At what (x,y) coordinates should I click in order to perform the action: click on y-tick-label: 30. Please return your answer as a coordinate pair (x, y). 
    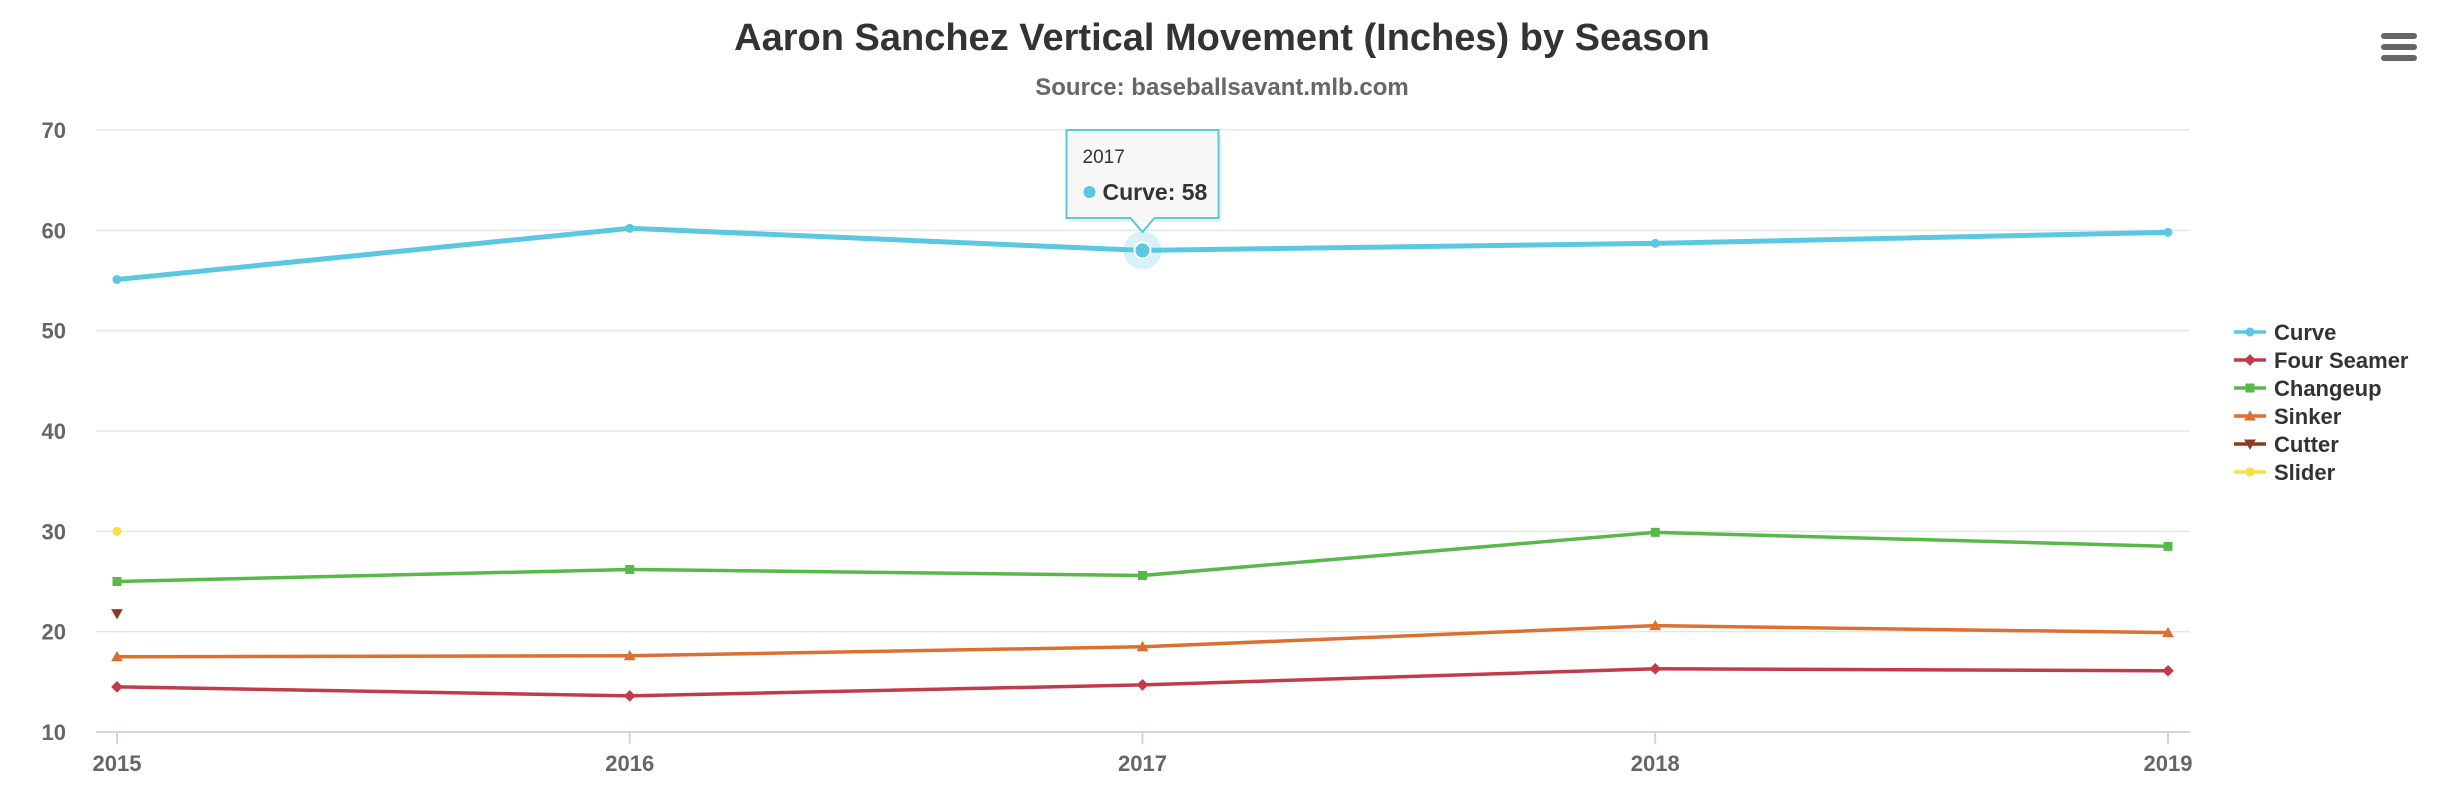
    Looking at the image, I should click on (54, 531).